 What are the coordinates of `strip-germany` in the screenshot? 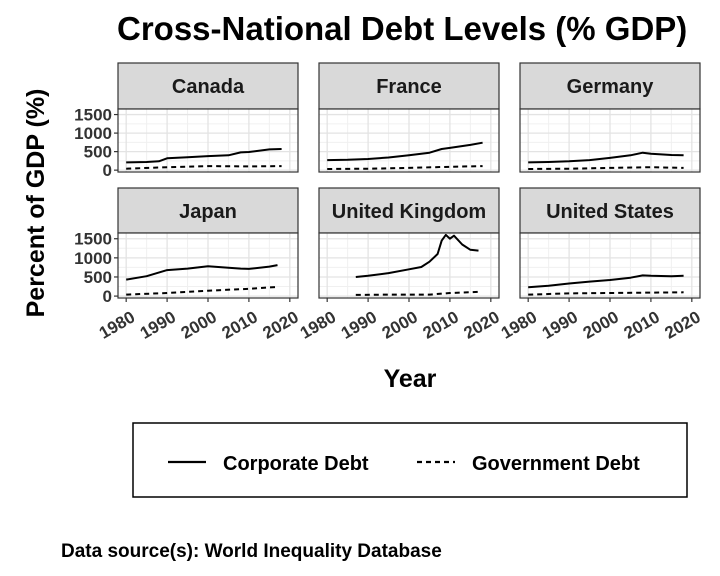 It's located at (610, 86).